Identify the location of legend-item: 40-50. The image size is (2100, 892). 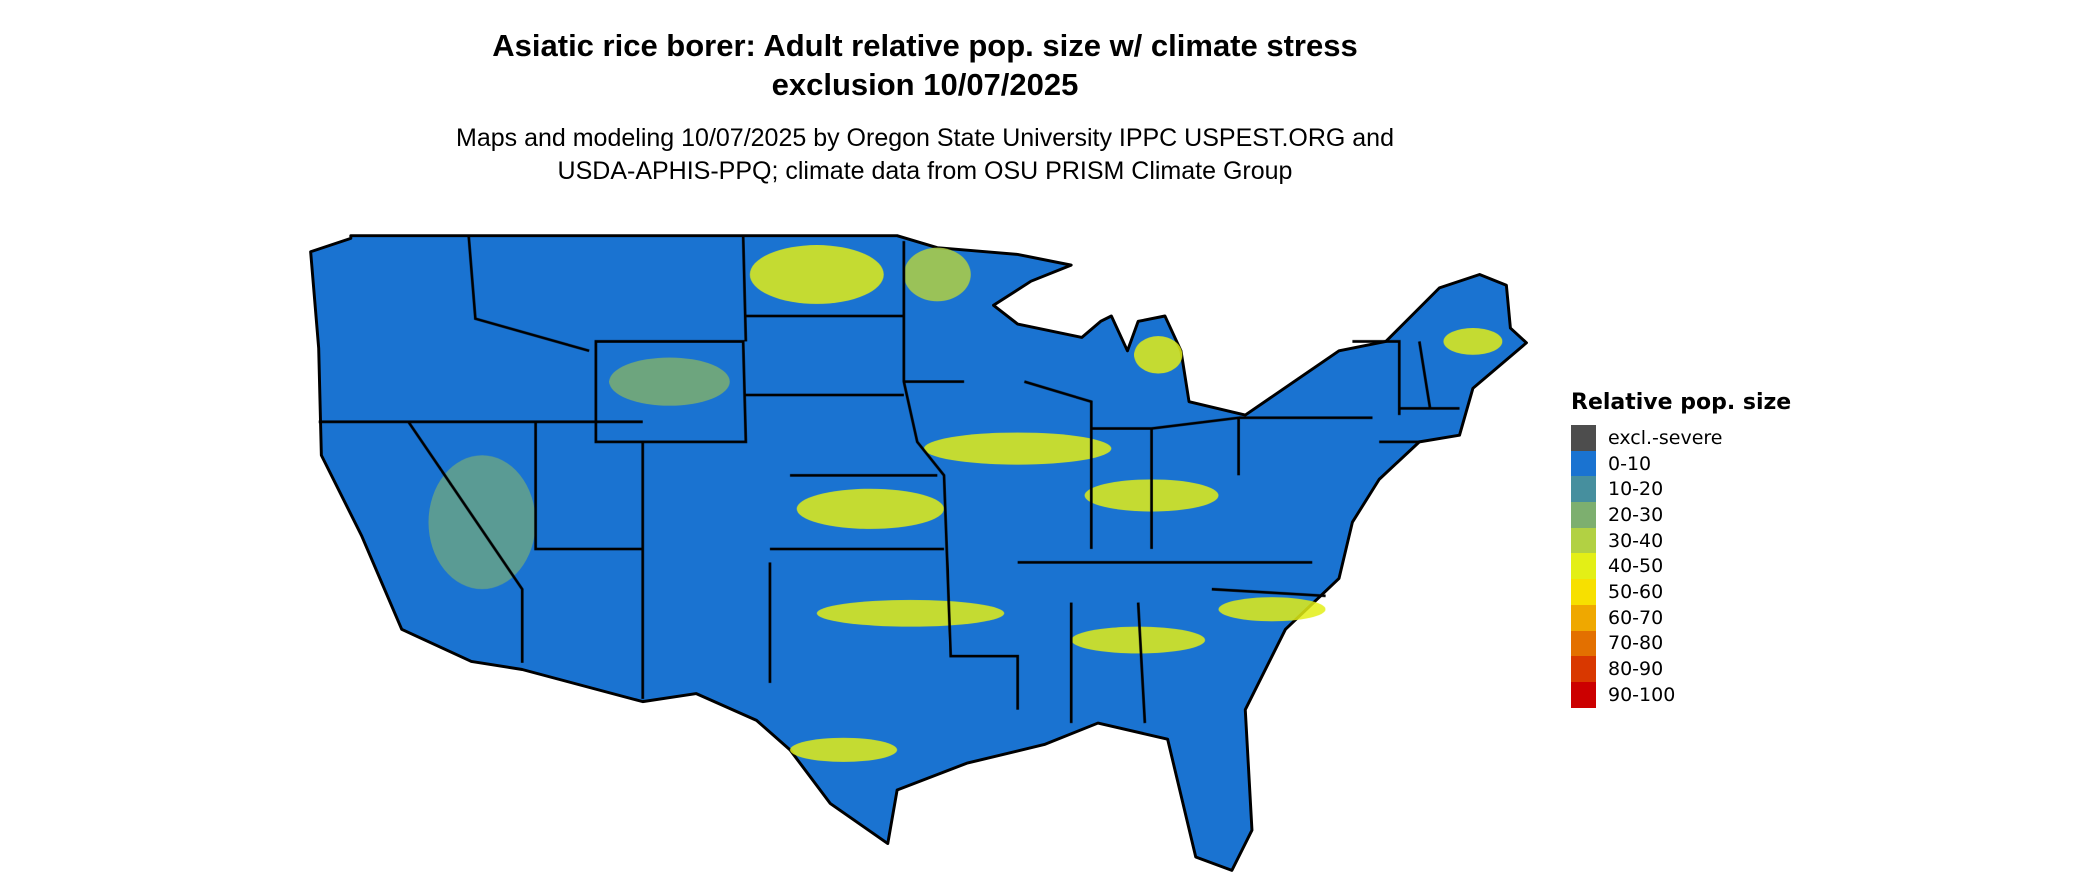
(1681, 566).